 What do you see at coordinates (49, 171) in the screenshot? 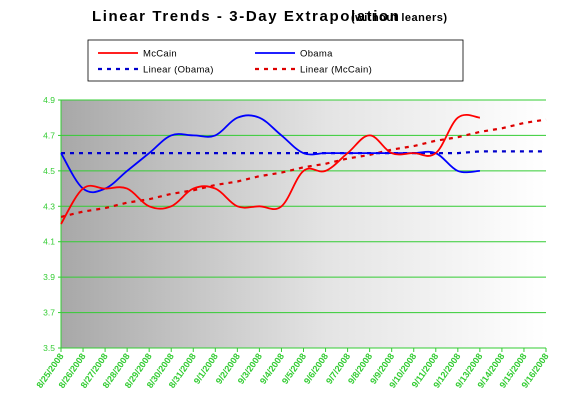
I see `y-tick-label: 4.5` at bounding box center [49, 171].